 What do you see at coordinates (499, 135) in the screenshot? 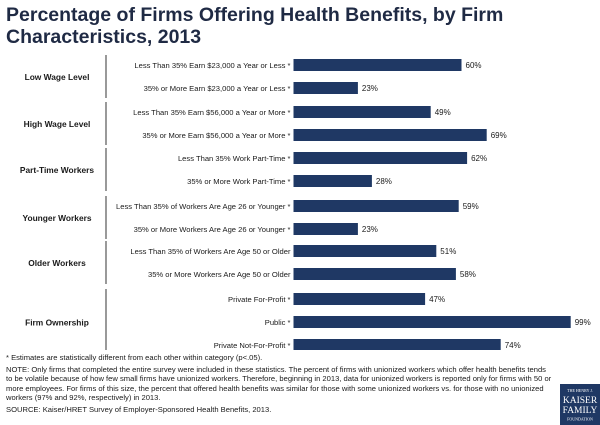
I see `data-label: 69%` at bounding box center [499, 135].